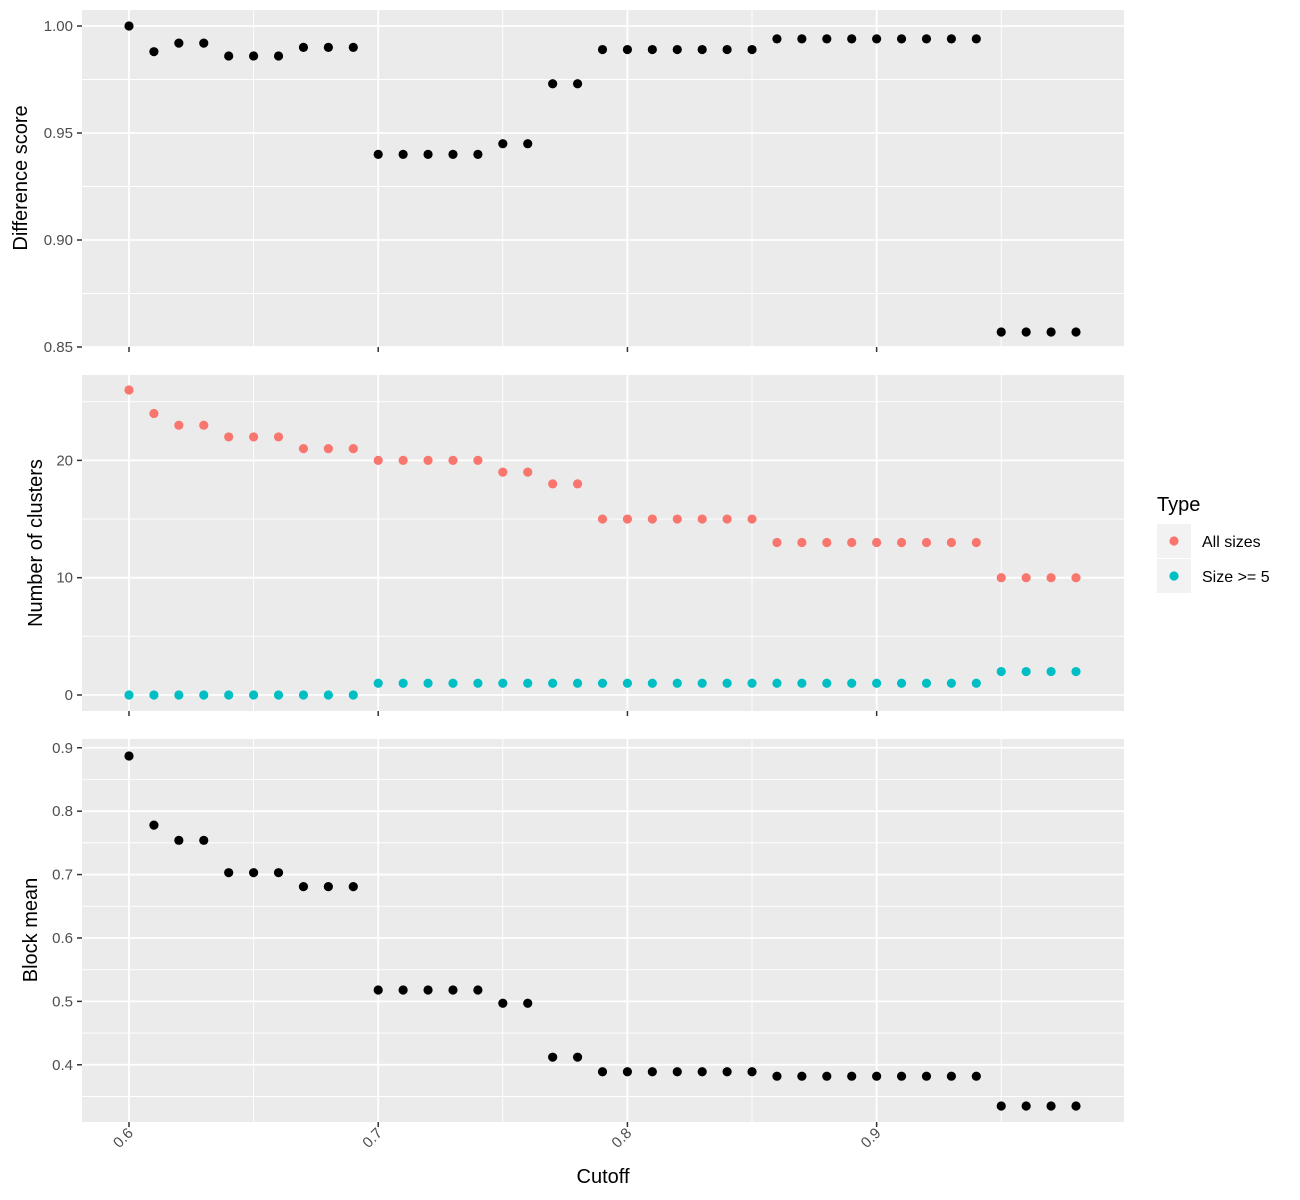 The width and height of the screenshot is (1300, 1200). What do you see at coordinates (31, 930) in the screenshot?
I see `y-axis-title: Block mean` at bounding box center [31, 930].